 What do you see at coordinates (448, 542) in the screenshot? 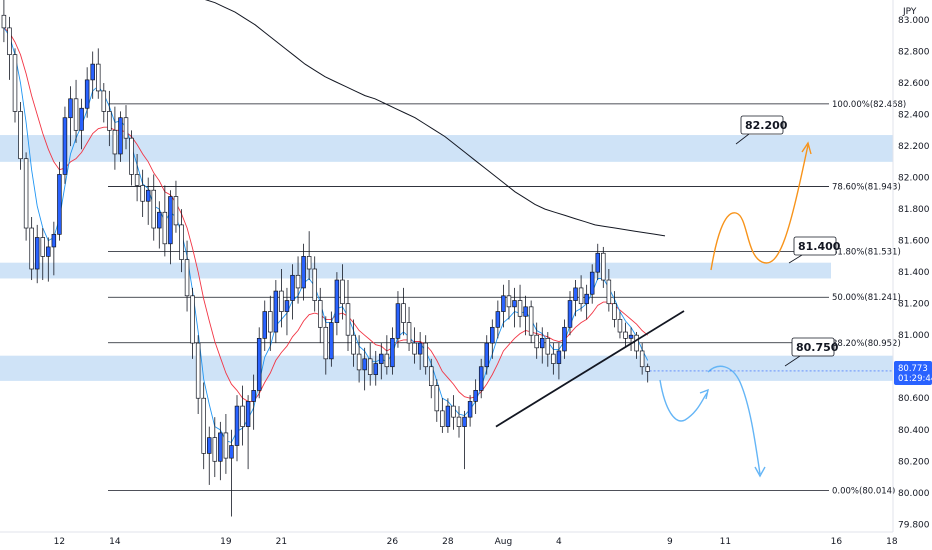
I see `x-tick-label: 28` at bounding box center [448, 542].